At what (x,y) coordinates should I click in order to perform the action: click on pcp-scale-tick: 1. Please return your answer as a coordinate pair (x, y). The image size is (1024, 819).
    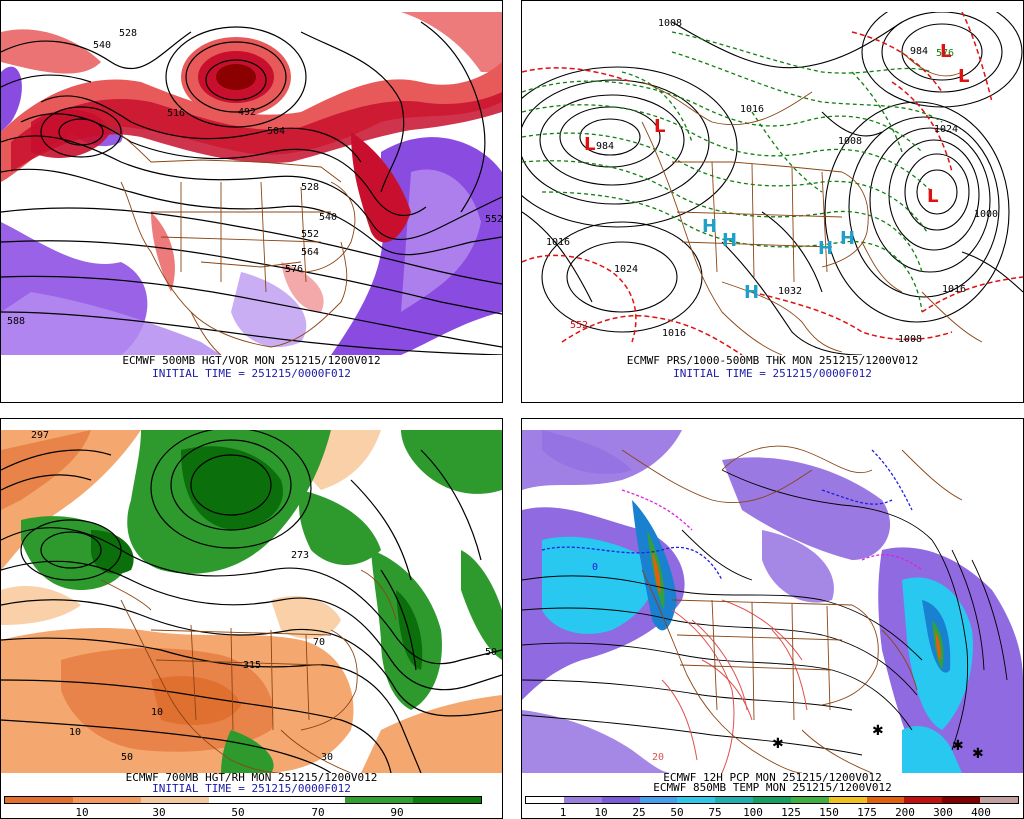
    Looking at the image, I should click on (563, 812).